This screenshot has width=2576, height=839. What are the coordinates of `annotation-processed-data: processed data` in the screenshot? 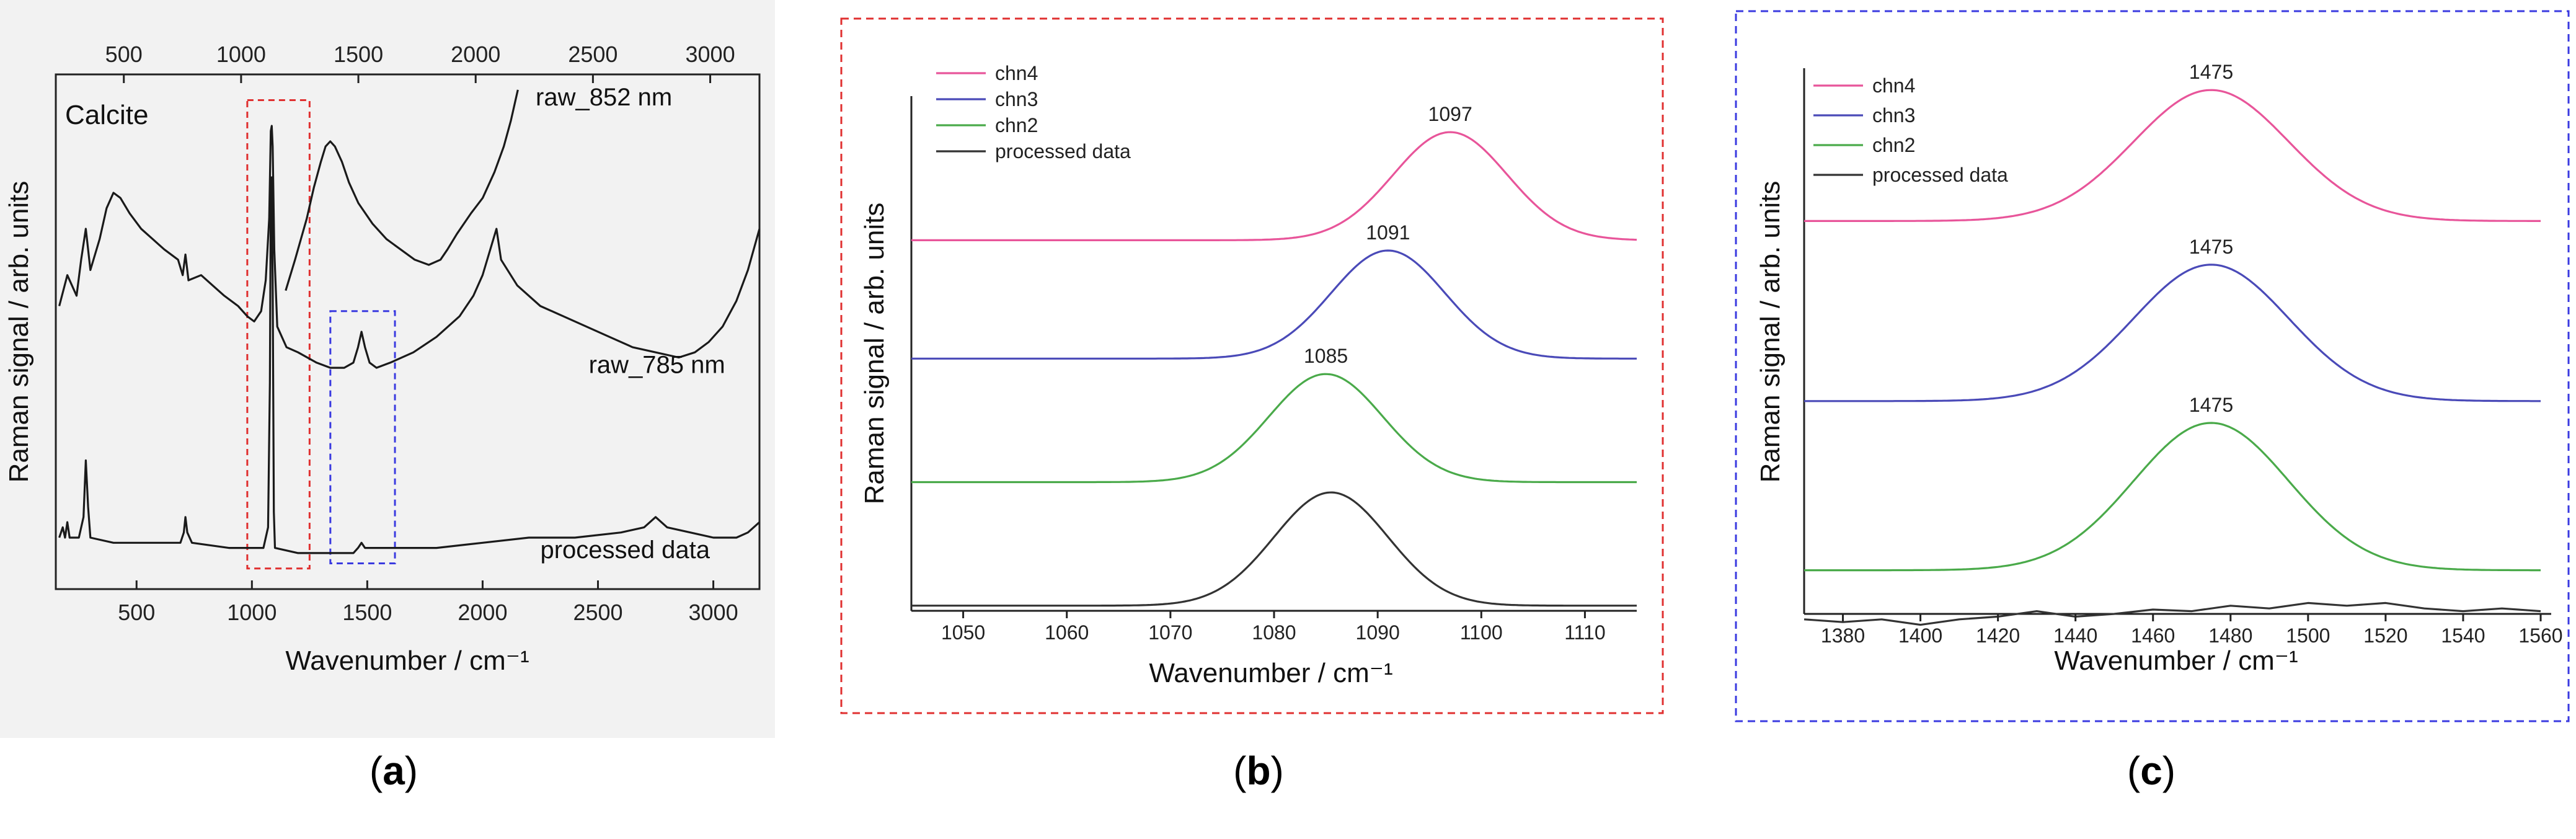 It's located at (625, 550).